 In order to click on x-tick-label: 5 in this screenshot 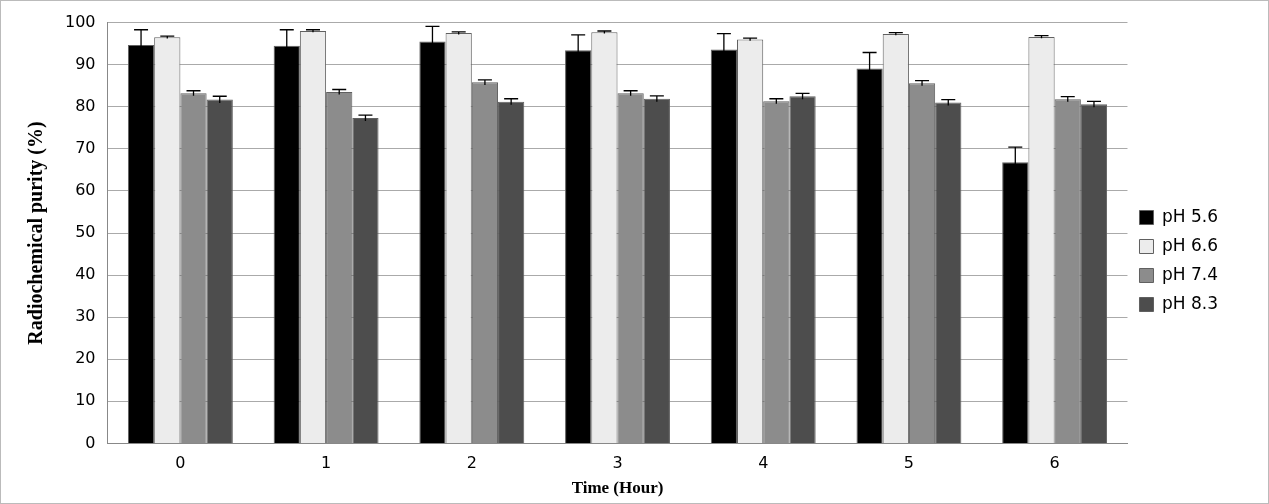, I will do `click(909, 463)`.